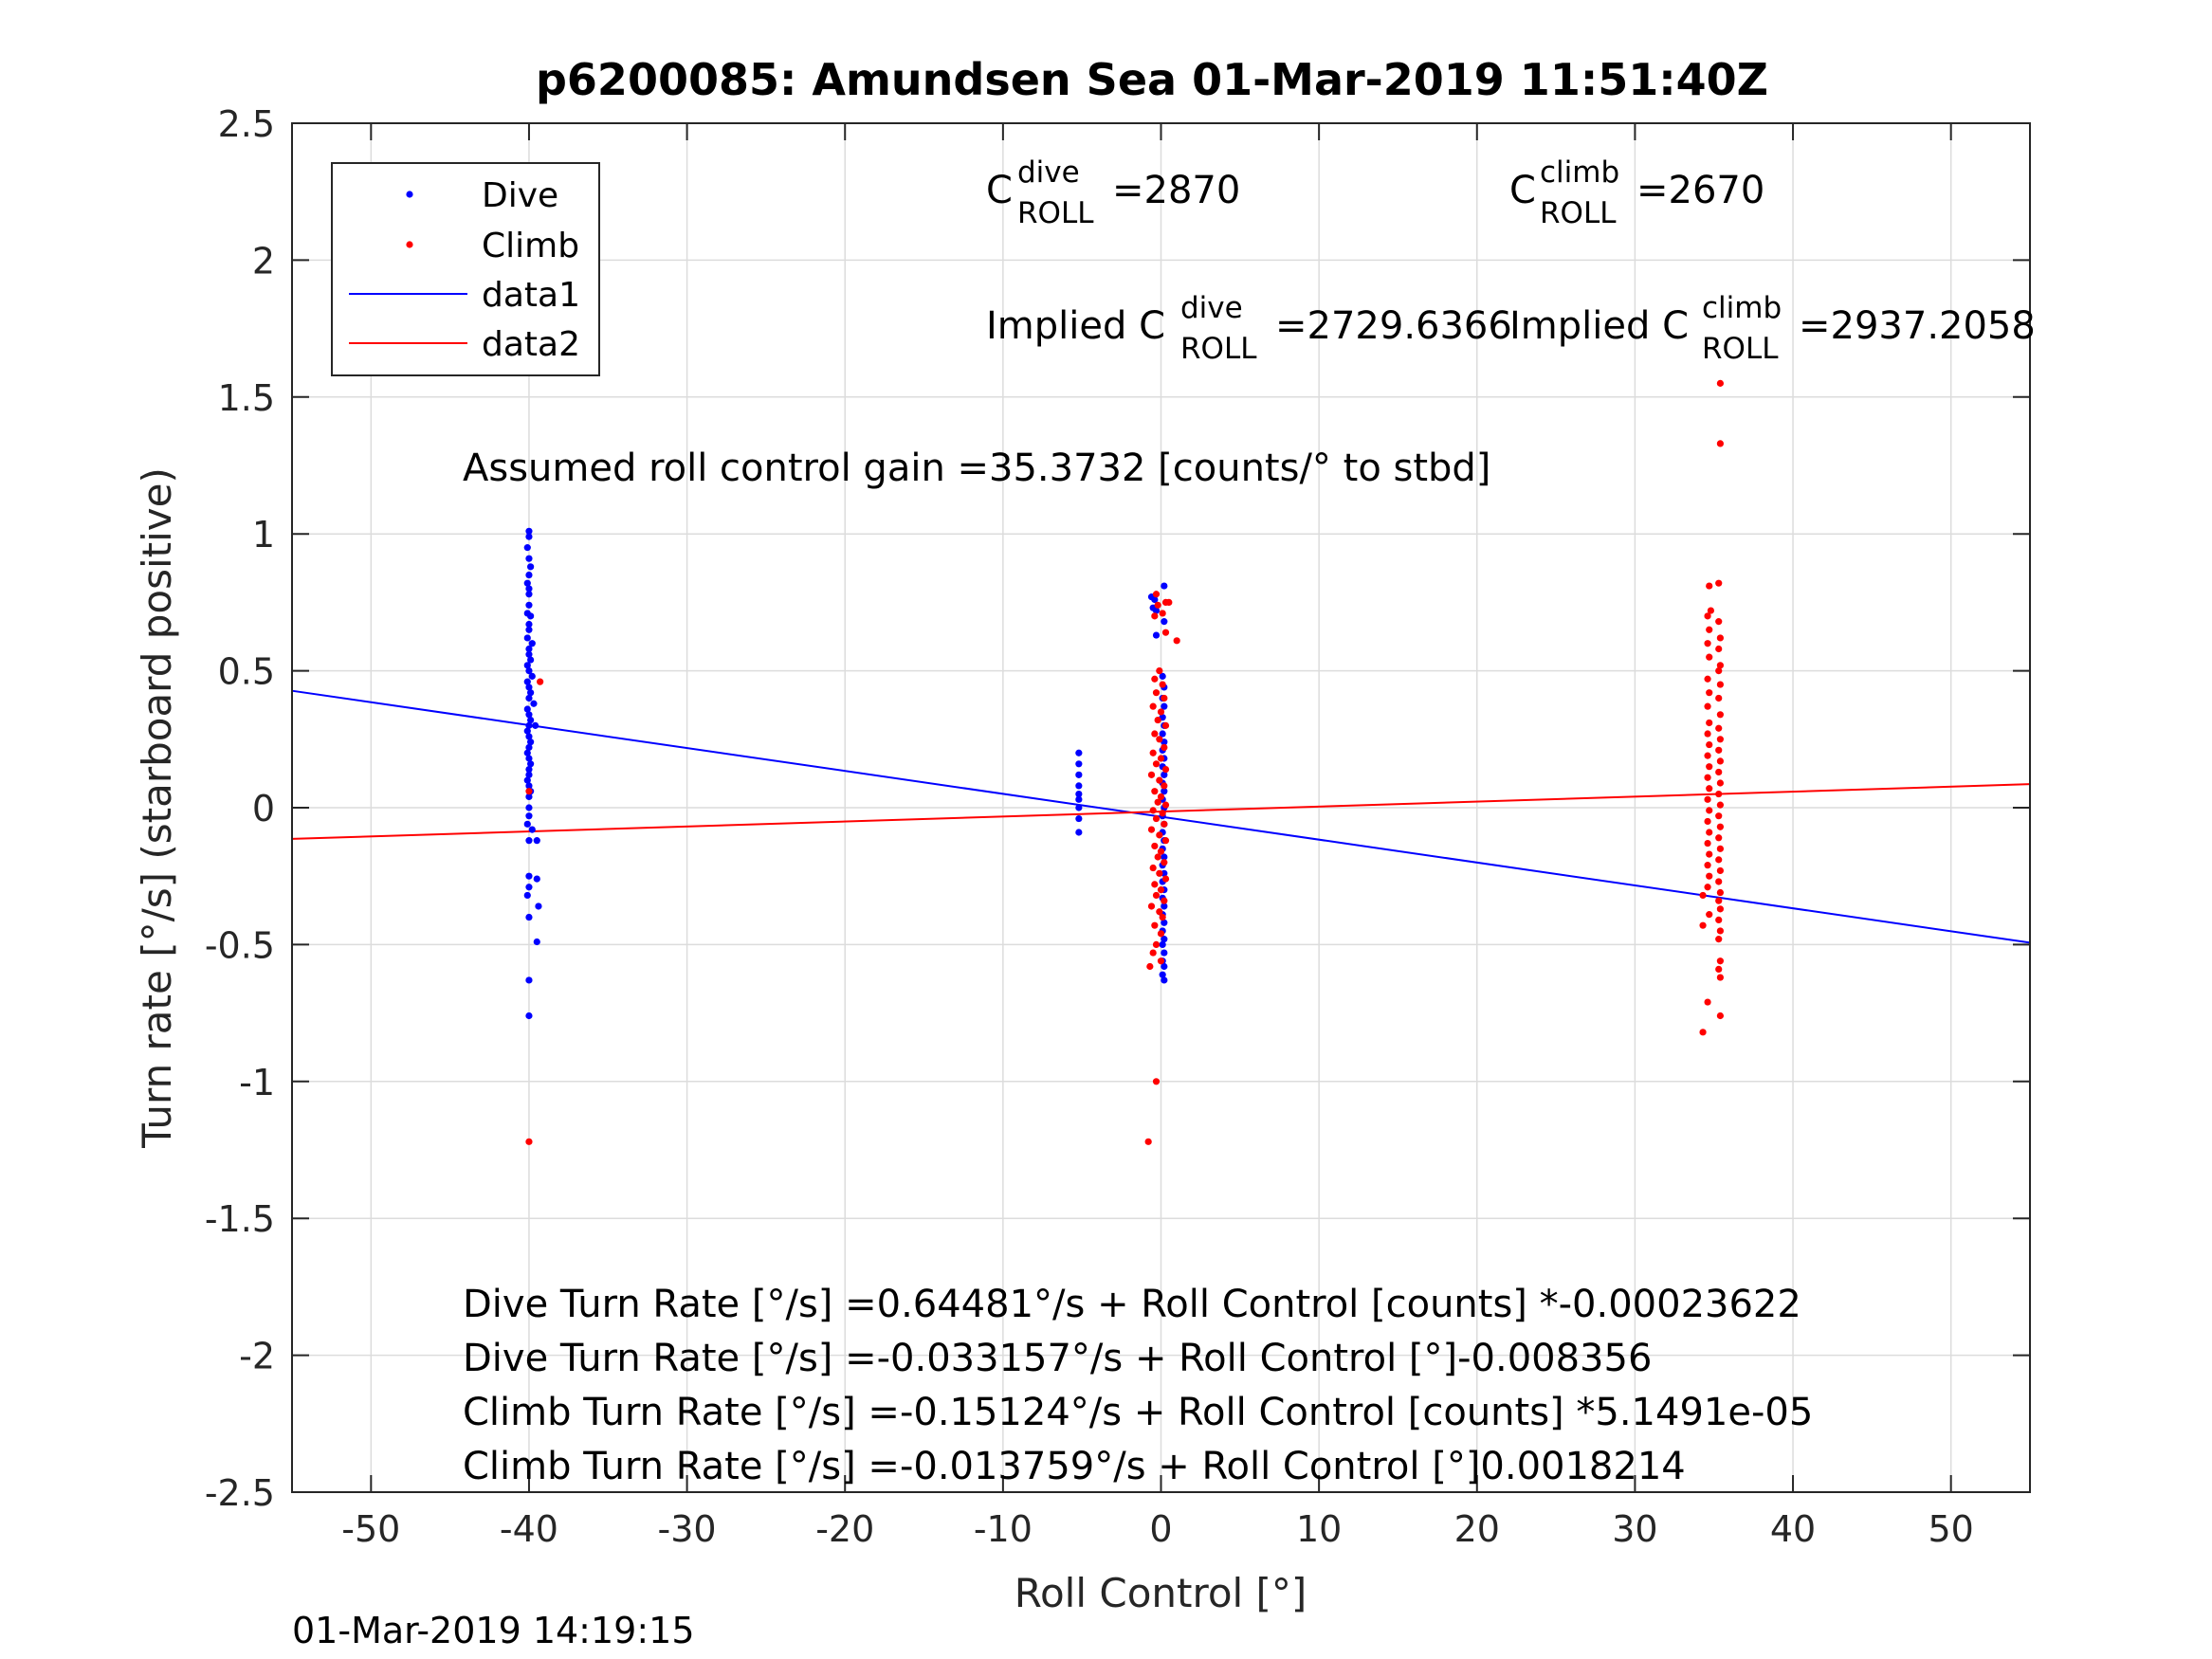 This screenshot has width=2212, height=1659. What do you see at coordinates (1393, 326) in the screenshot?
I see `implied-dive-value: =2729.6366` at bounding box center [1393, 326].